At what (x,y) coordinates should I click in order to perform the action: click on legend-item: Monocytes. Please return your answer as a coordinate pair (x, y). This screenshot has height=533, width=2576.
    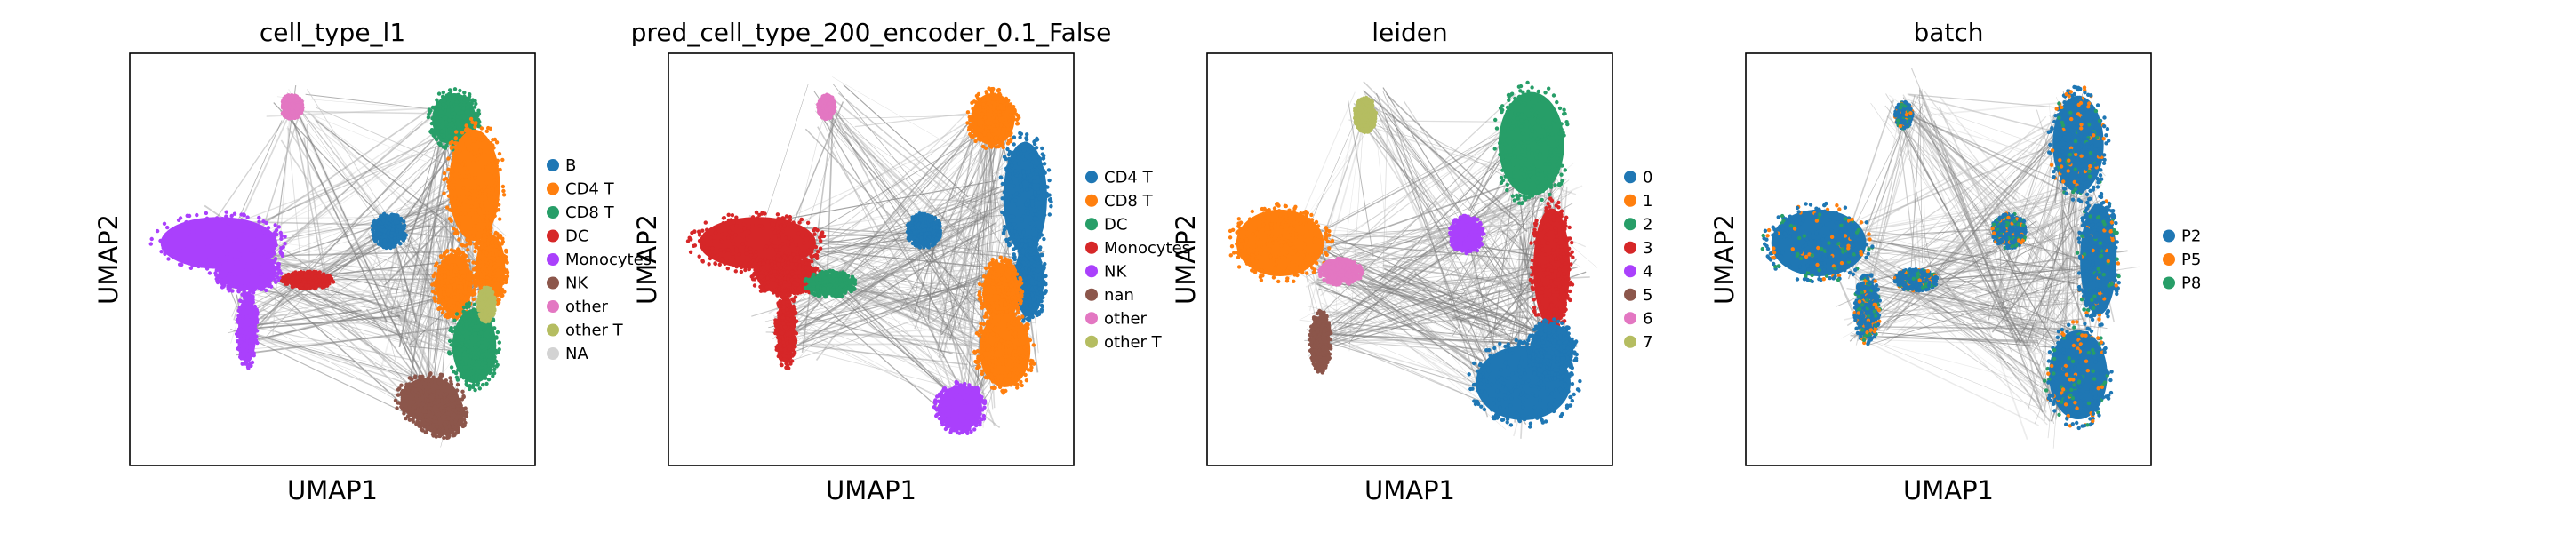
    Looking at the image, I should click on (599, 260).